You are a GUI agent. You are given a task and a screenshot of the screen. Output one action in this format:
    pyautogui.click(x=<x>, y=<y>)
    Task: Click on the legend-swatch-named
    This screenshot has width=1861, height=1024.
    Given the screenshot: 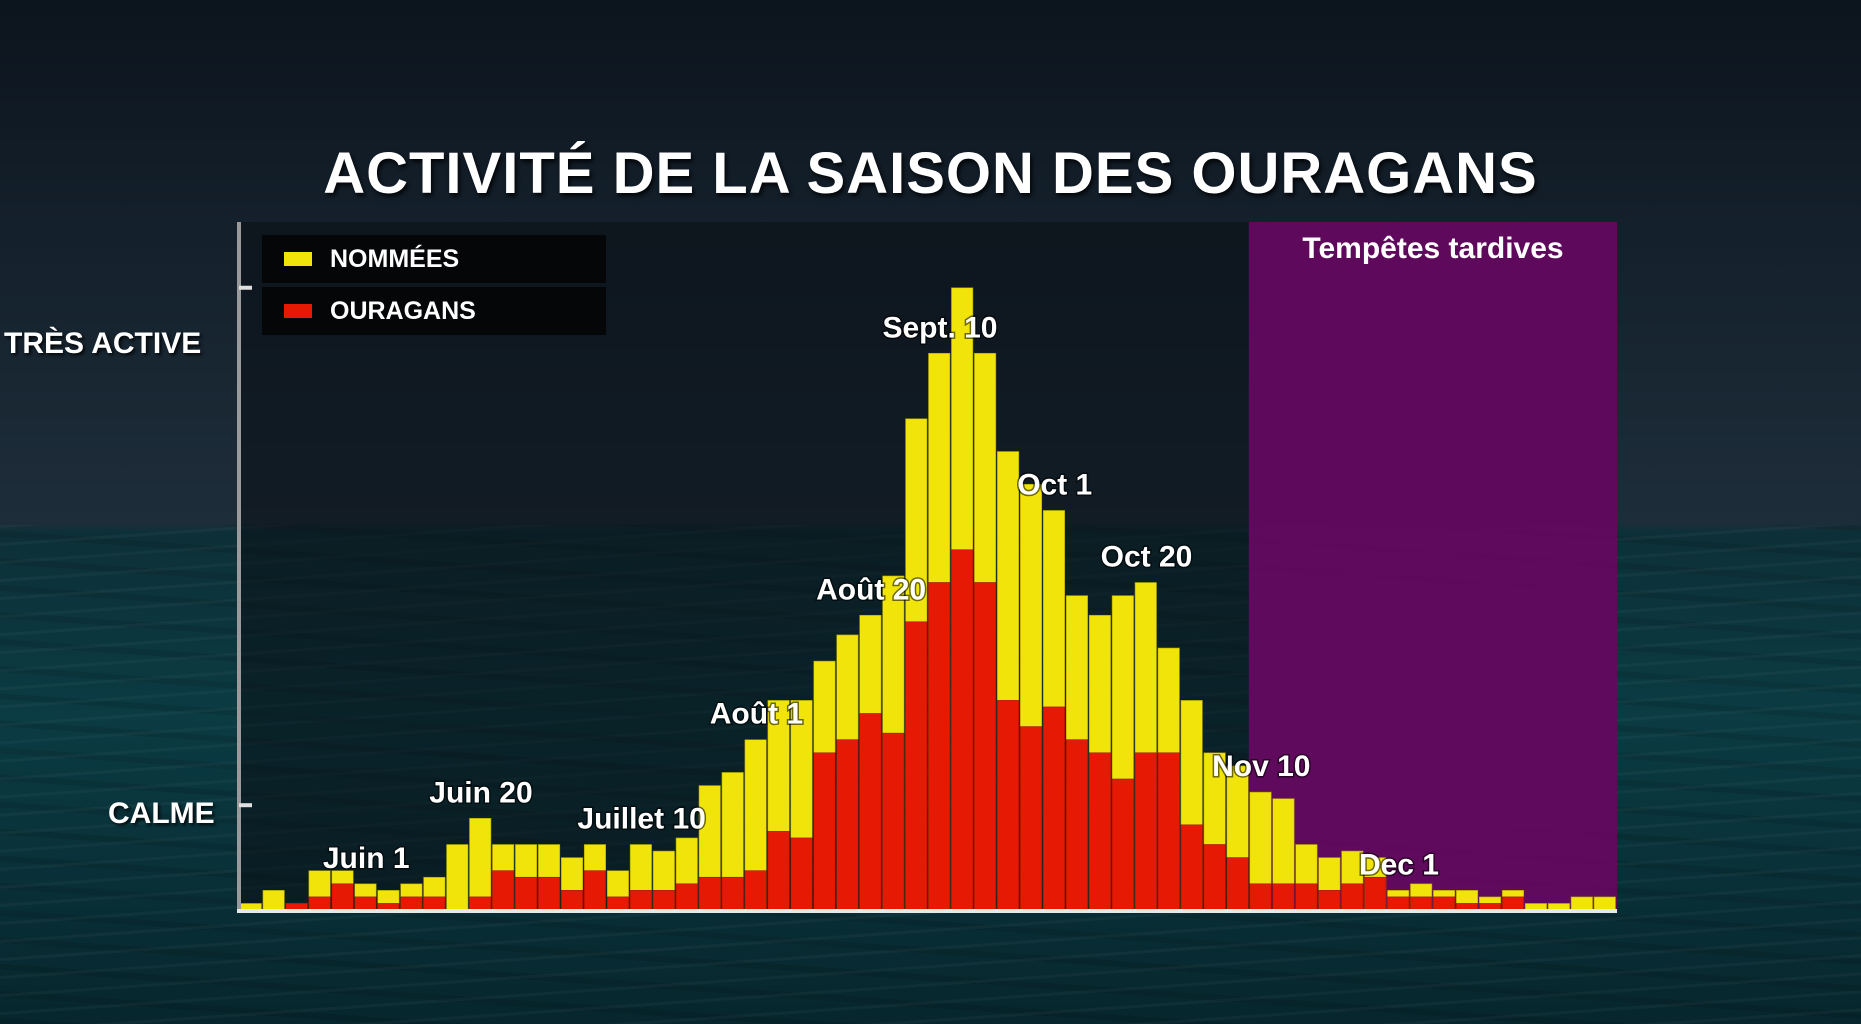 What is the action you would take?
    pyautogui.click(x=298, y=259)
    